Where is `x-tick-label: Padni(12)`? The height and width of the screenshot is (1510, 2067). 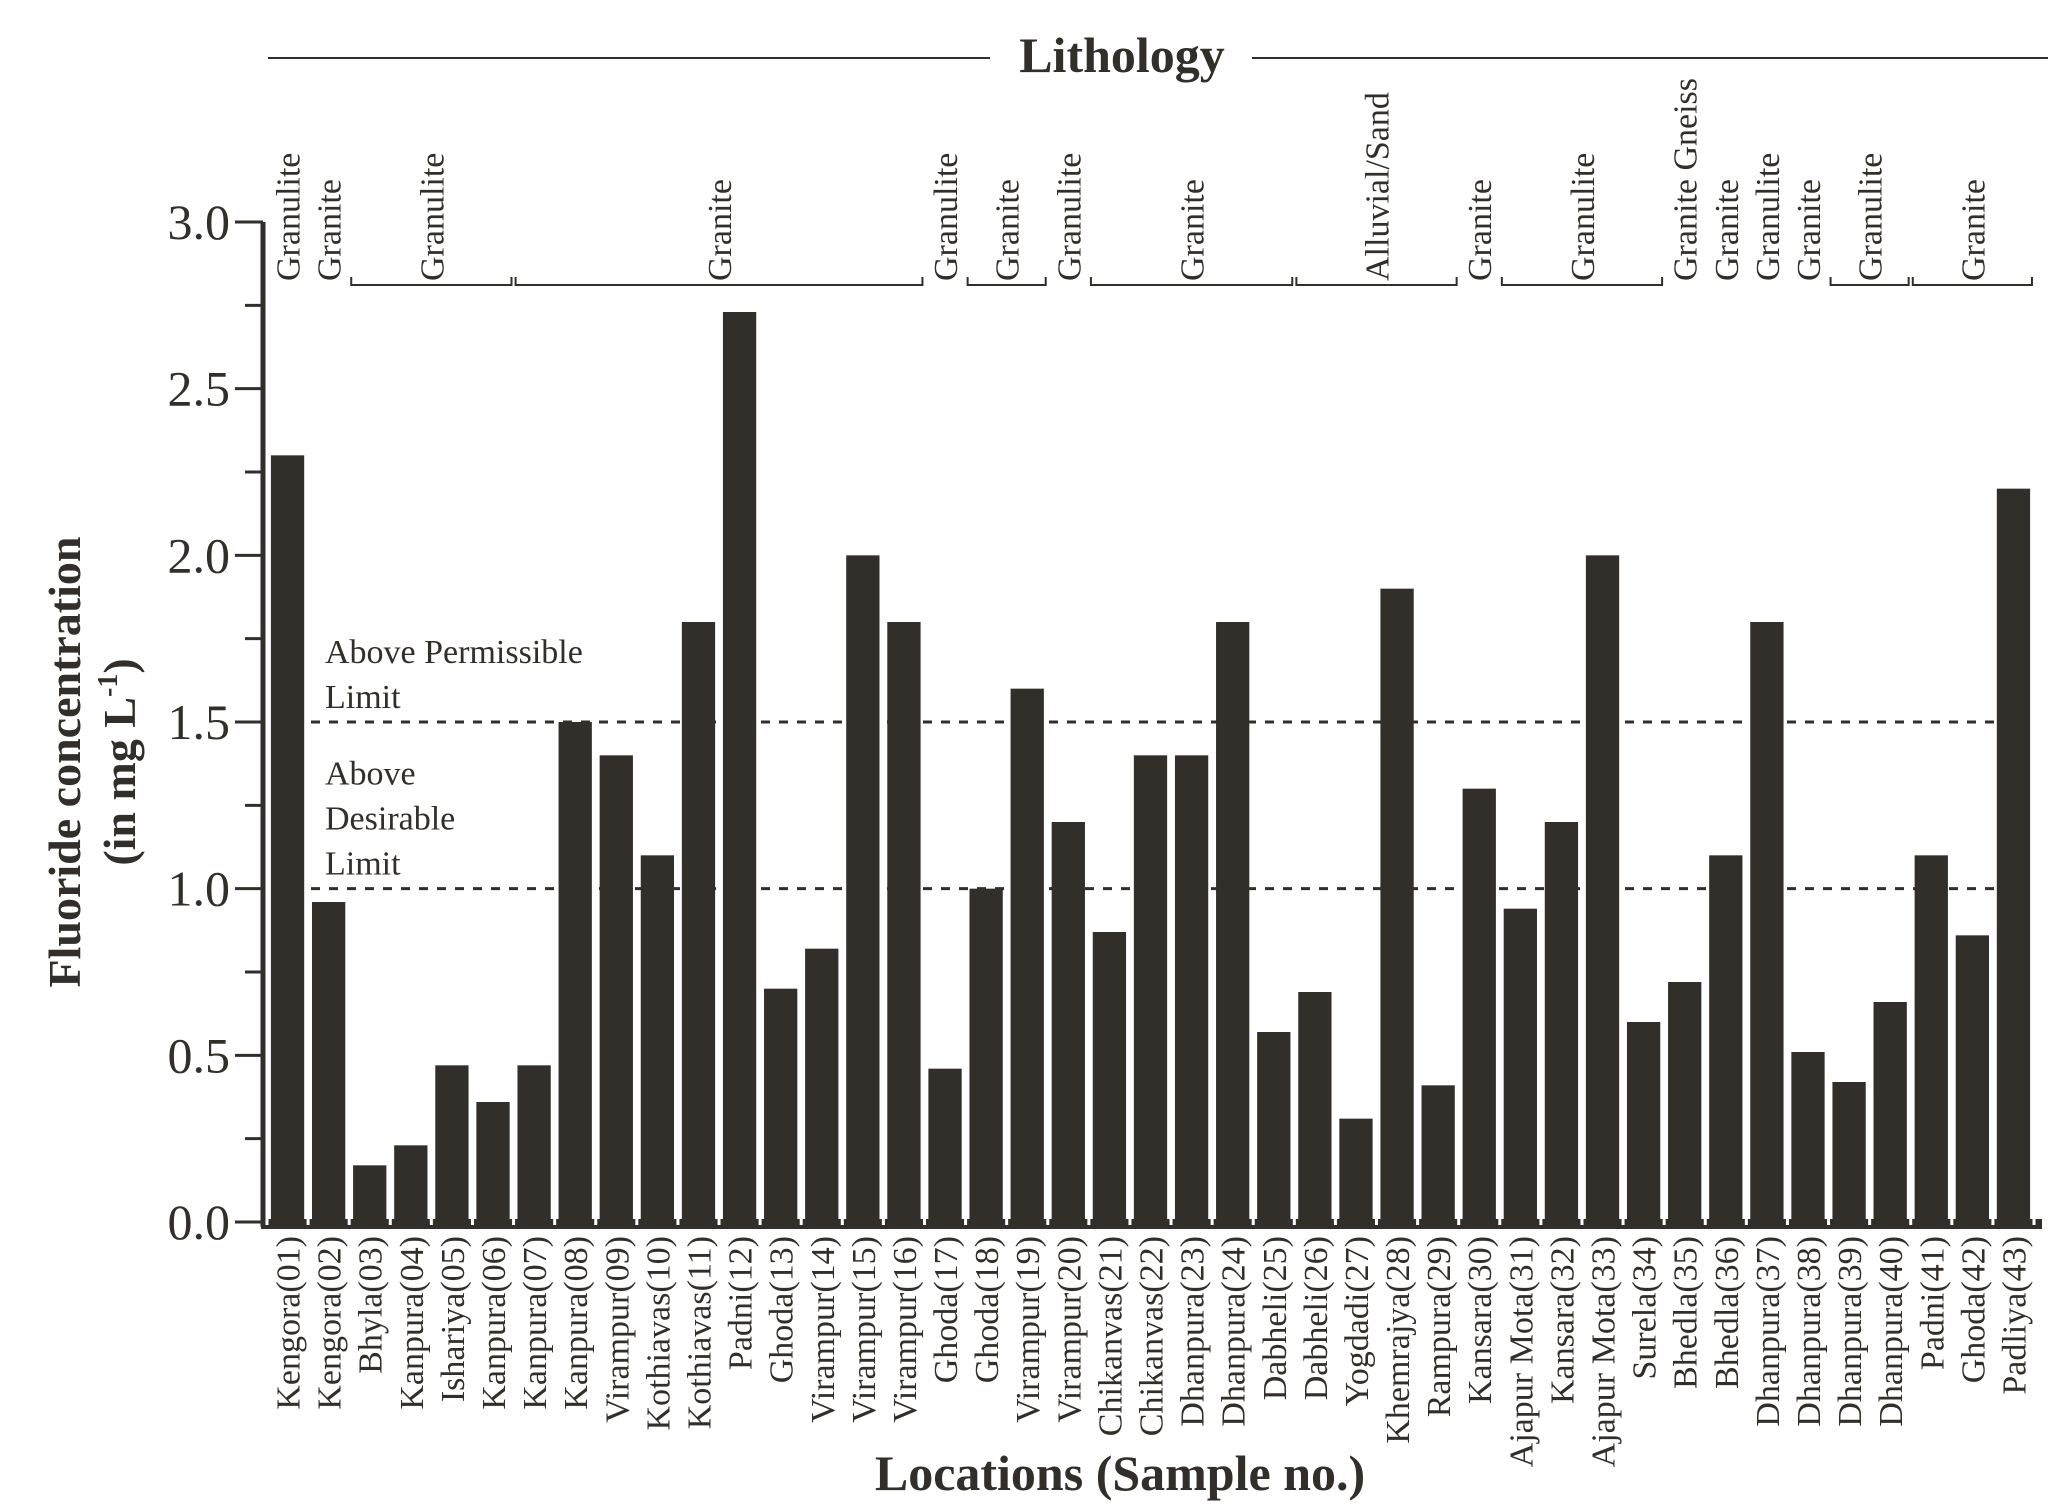 x-tick-label: Padni(12) is located at coordinates (741, 1303).